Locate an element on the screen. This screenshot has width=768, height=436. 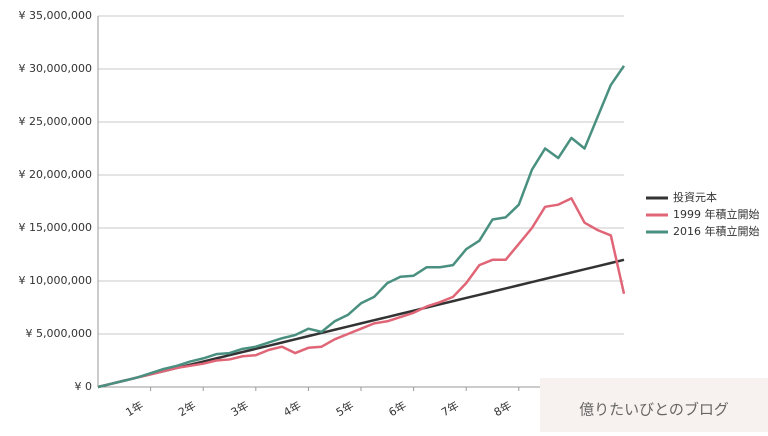
x-tick-label: 3年 is located at coordinates (239, 408).